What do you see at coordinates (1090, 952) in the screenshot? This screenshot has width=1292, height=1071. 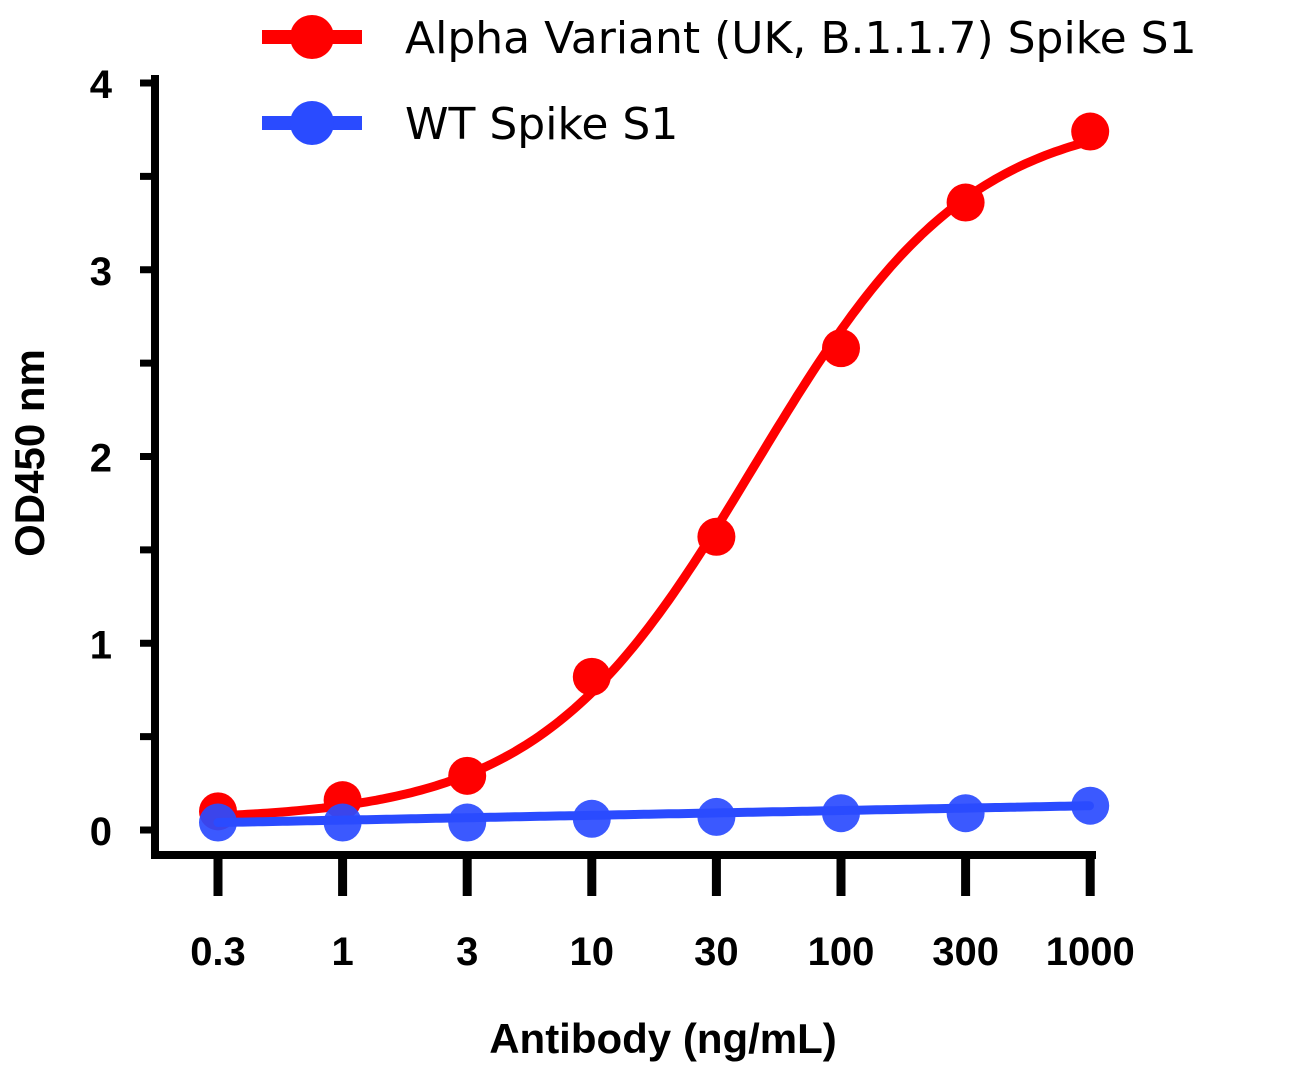 I see `x-tick-label: 1000` at bounding box center [1090, 952].